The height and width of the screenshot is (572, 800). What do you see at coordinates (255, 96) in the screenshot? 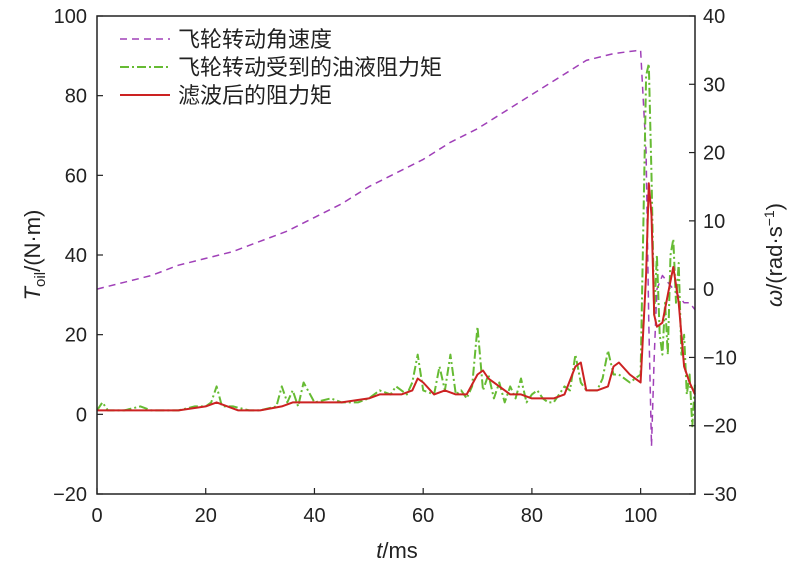
I see `legend-label-filtered-torque: 滤波后的阻力矩` at bounding box center [255, 96].